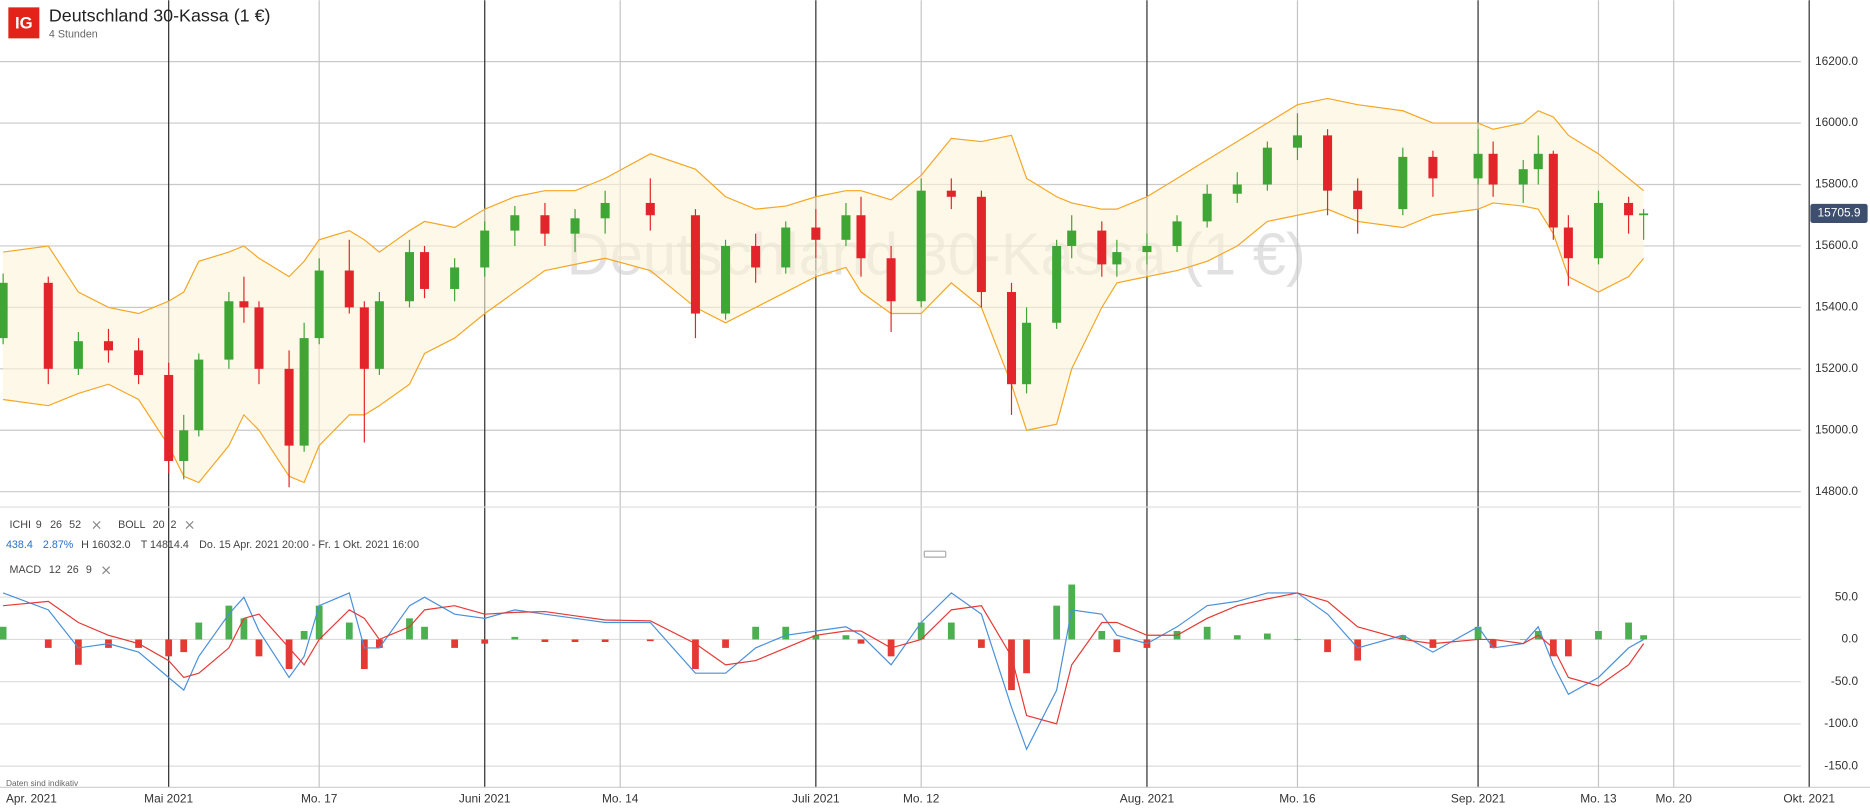  What do you see at coordinates (921, 798) in the screenshot?
I see `x-tick-label: Mo. 12` at bounding box center [921, 798].